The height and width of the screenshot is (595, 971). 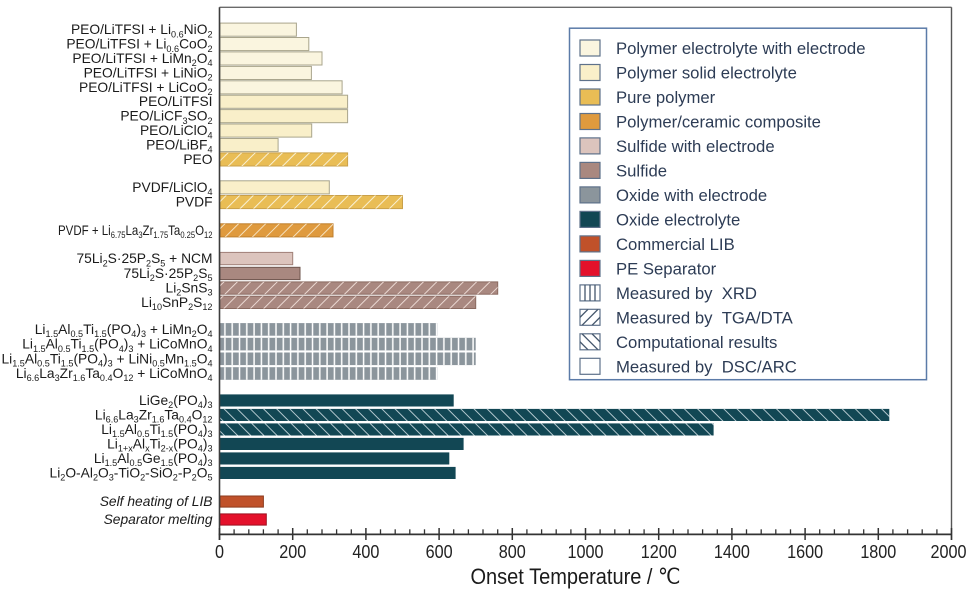 I want to click on svg-text: 75Li2S·25P2S5, so click(x=168, y=274).